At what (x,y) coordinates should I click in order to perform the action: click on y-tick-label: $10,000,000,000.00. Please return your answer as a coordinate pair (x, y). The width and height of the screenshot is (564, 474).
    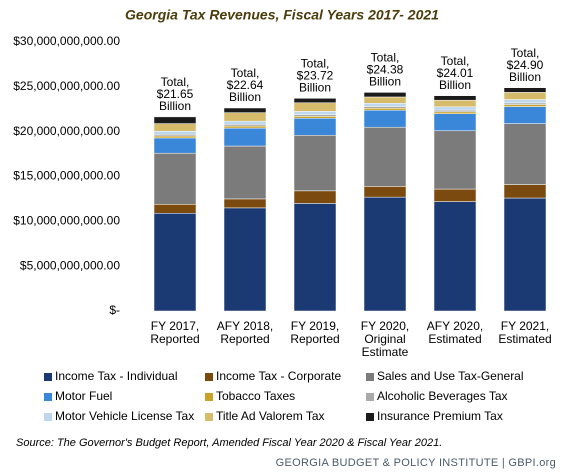
    Looking at the image, I should click on (66, 221).